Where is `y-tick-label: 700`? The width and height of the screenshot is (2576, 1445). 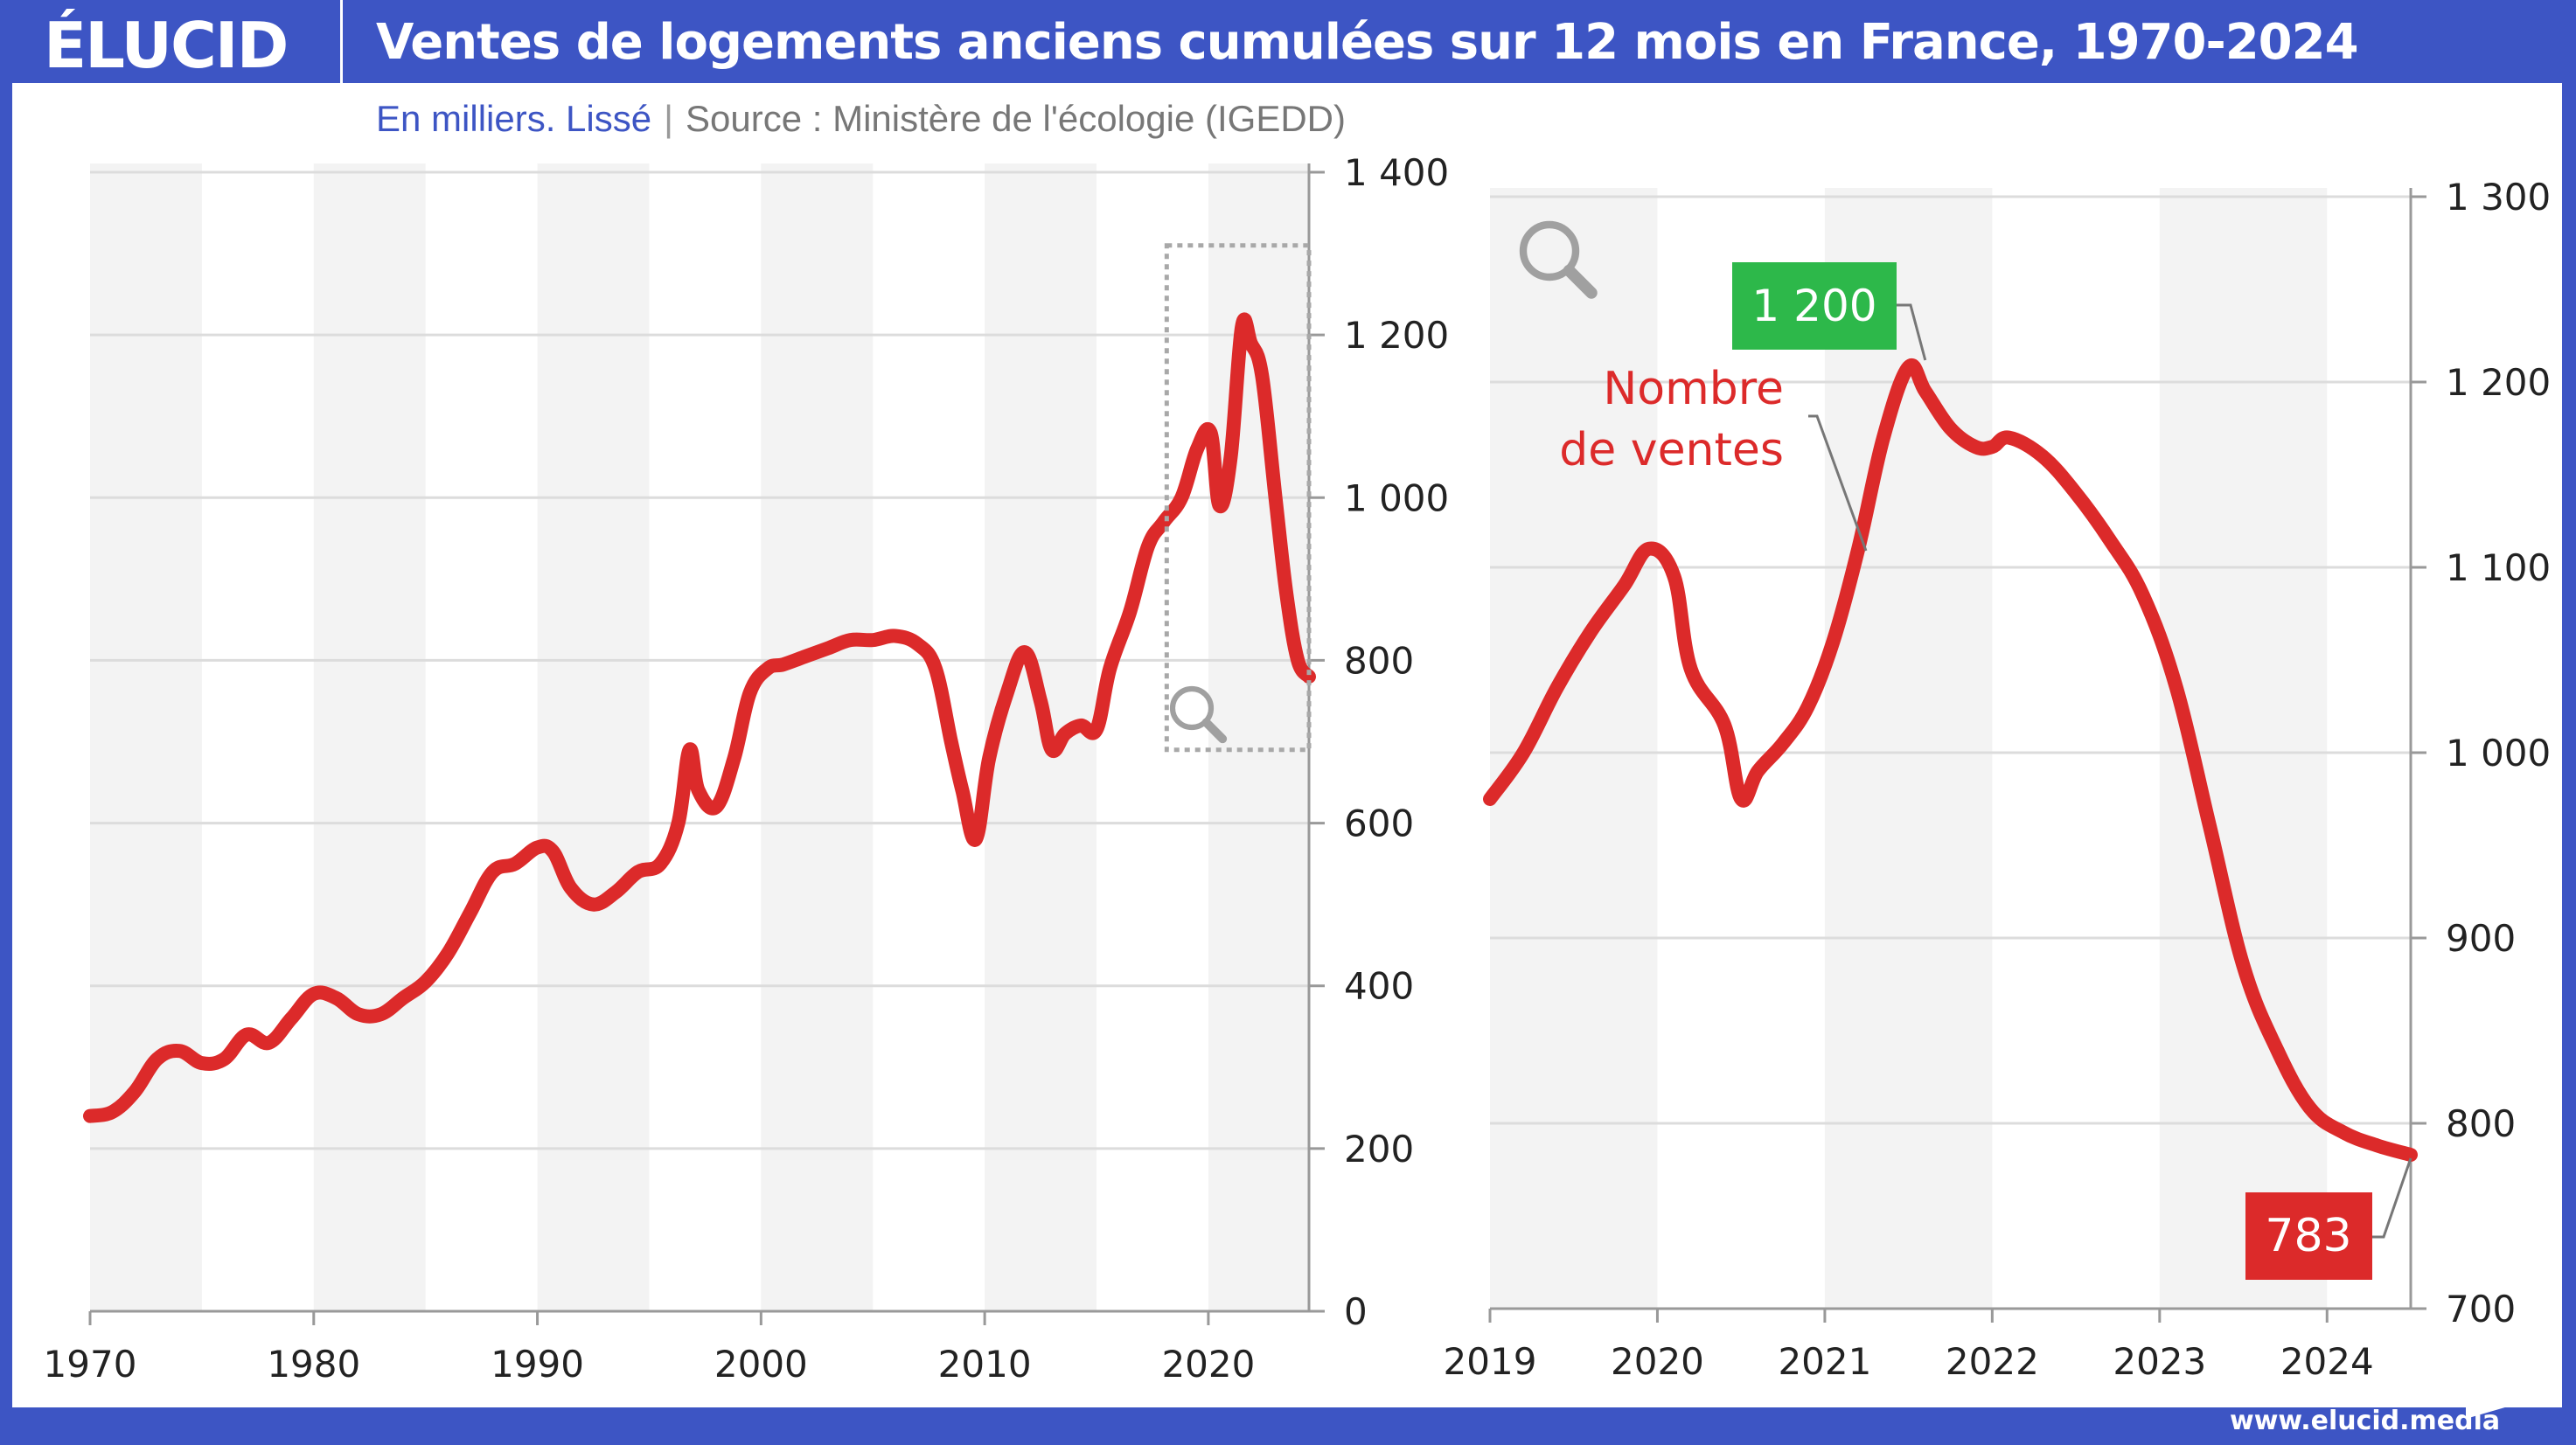
y-tick-label: 700 is located at coordinates (2481, 1309).